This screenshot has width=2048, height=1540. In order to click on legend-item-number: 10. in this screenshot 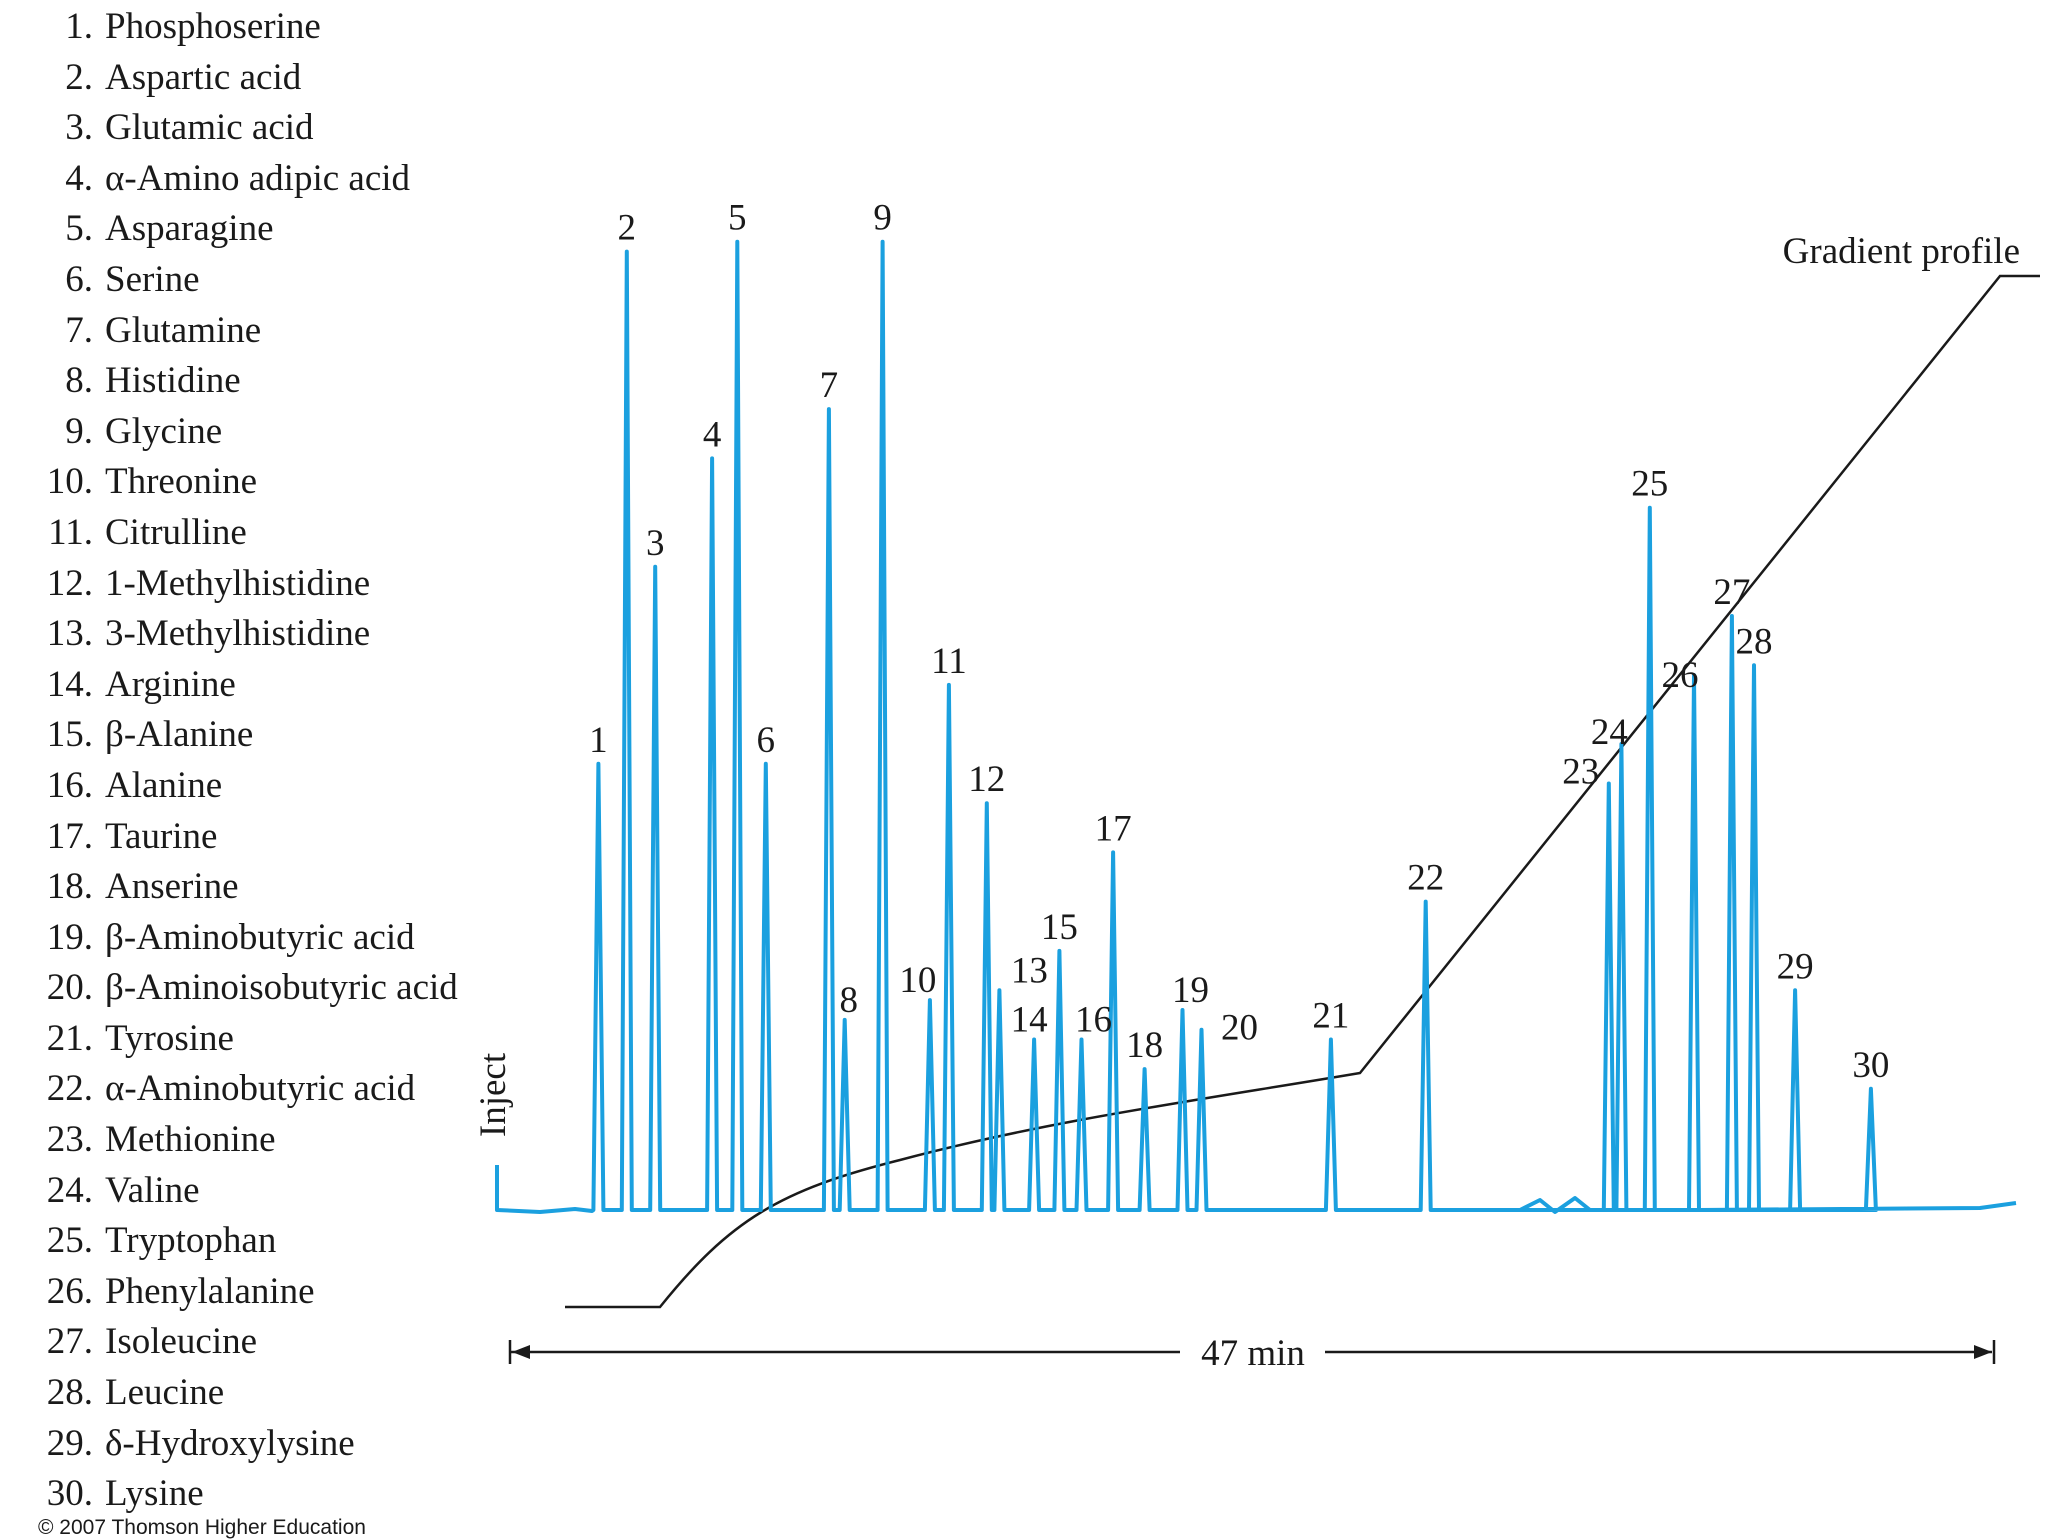, I will do `click(69, 482)`.